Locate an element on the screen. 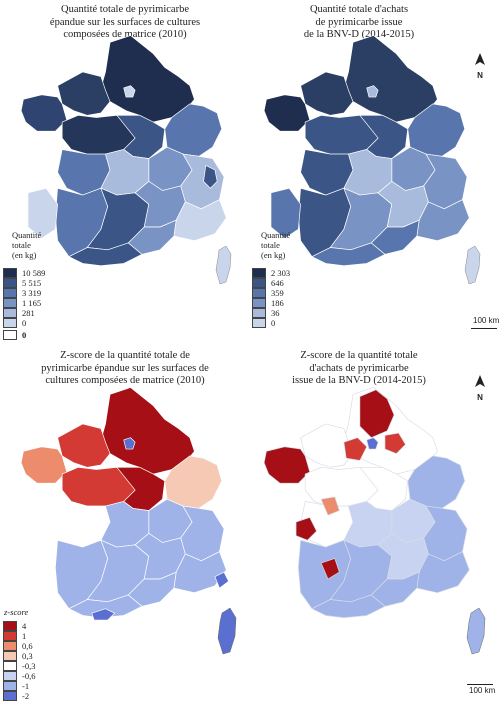 This screenshot has height=703, width=499. region-loire-orange is located at coordinates (330, 506).